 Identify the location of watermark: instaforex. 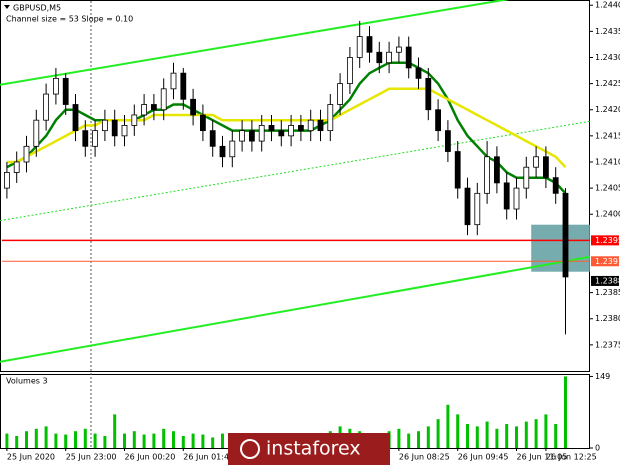
(313, 449).